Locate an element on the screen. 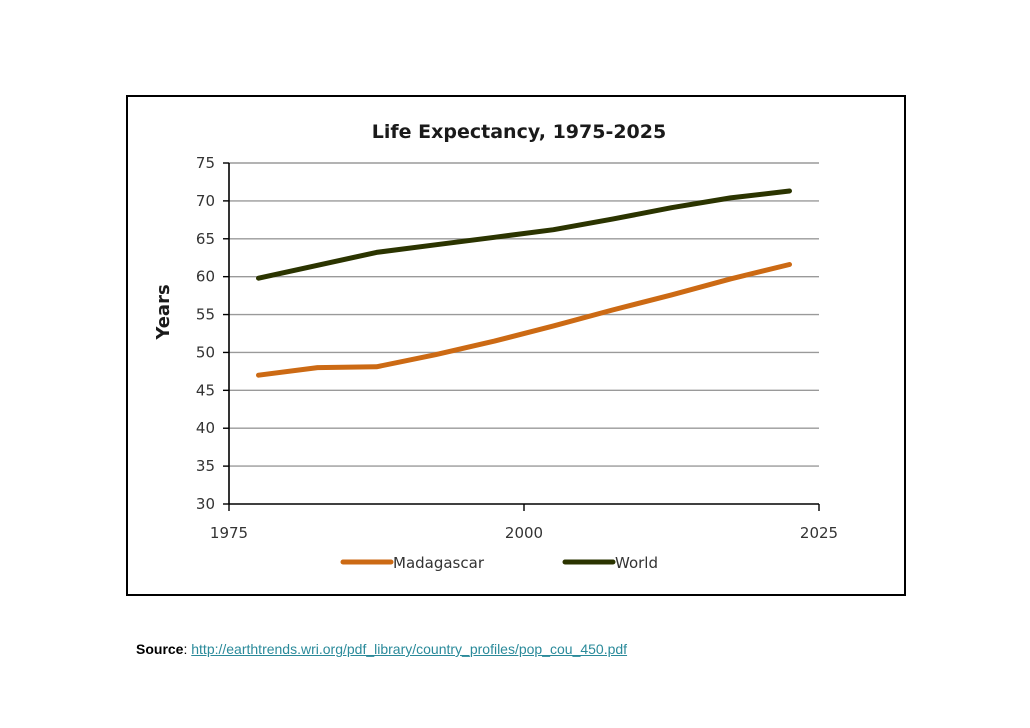 This screenshot has width=1030, height=728. legend: Madagascar World is located at coordinates (499, 563).